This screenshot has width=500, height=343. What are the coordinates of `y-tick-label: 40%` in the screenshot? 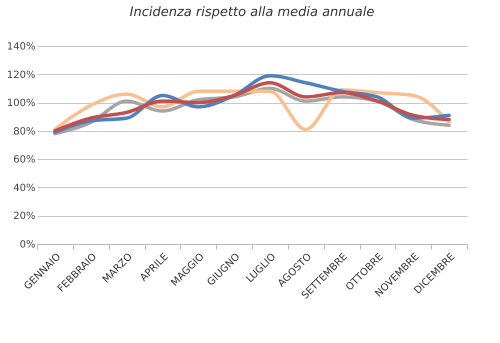 It's located at (24, 188).